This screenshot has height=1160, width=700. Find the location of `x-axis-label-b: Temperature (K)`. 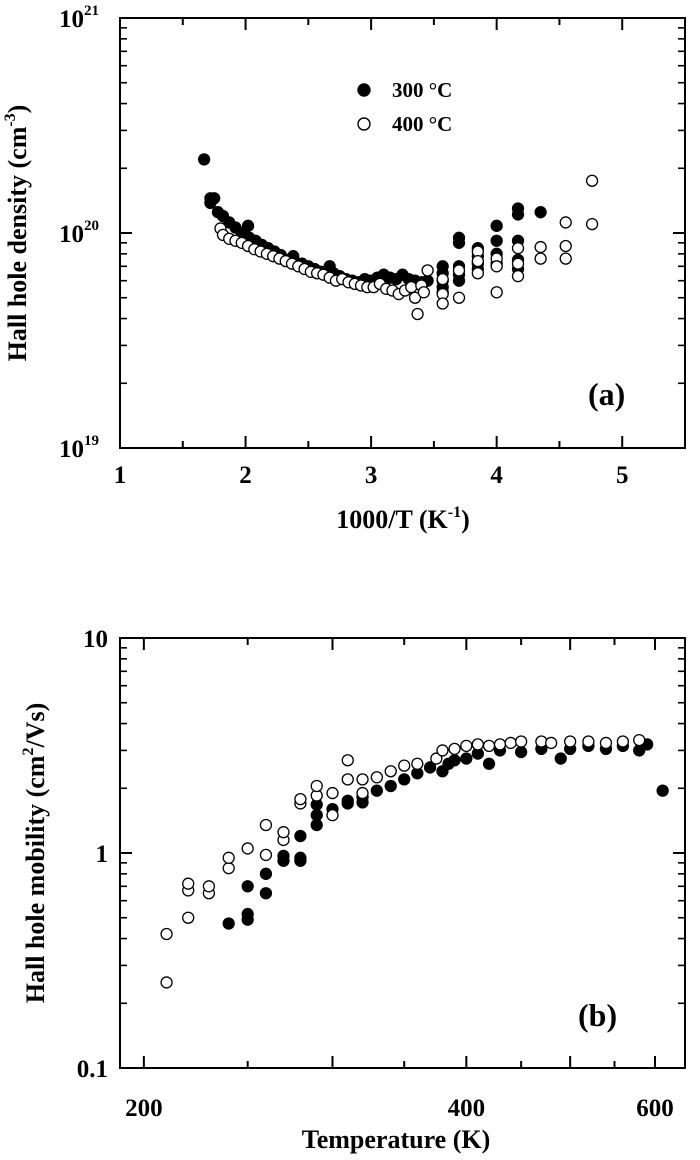

x-axis-label-b: Temperature (K) is located at coordinates (396, 1139).